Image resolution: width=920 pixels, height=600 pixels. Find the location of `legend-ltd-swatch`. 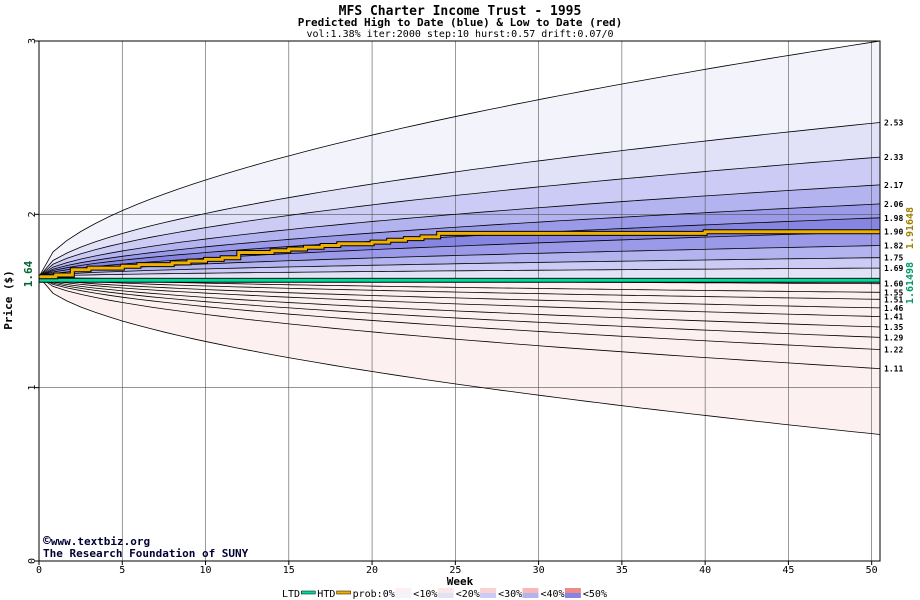

legend-ltd-swatch is located at coordinates (308, 592).